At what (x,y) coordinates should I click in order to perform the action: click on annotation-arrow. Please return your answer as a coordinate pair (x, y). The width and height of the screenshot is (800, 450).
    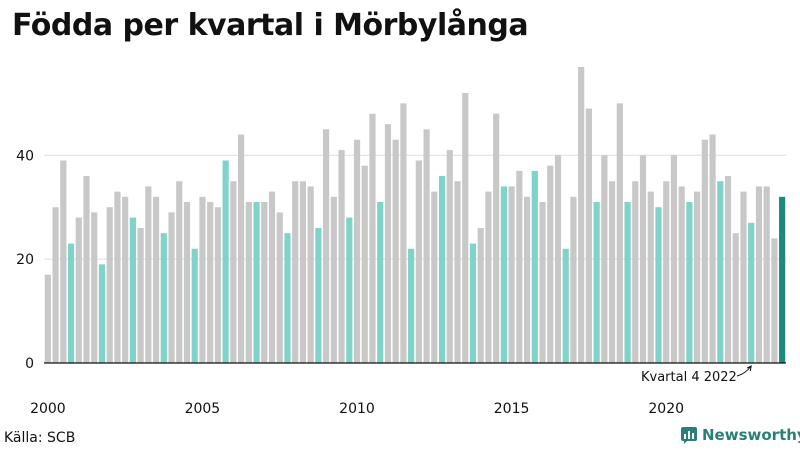
    Looking at the image, I should click on (744, 371).